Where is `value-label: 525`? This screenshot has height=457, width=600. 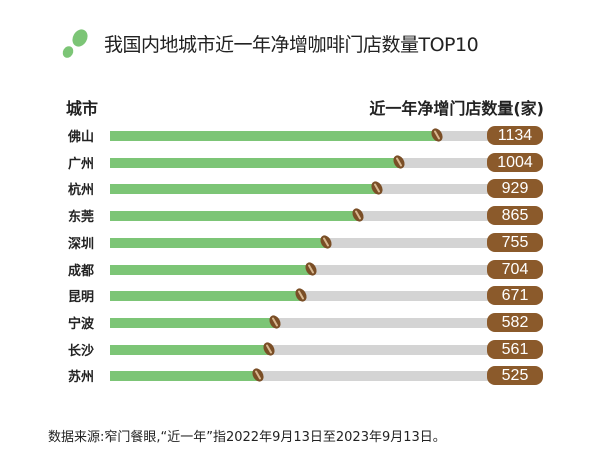 value-label: 525 is located at coordinates (515, 376).